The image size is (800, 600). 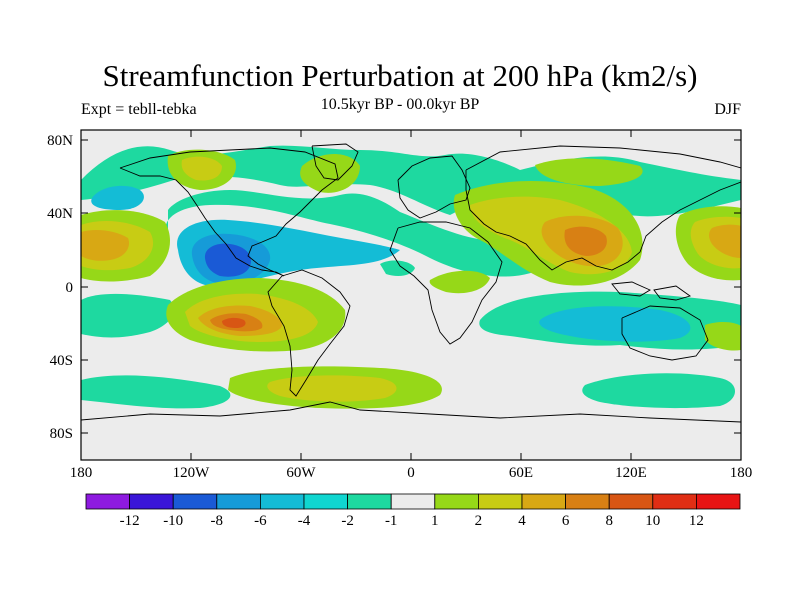 I want to click on colorbar-label: -6, so click(x=260, y=521).